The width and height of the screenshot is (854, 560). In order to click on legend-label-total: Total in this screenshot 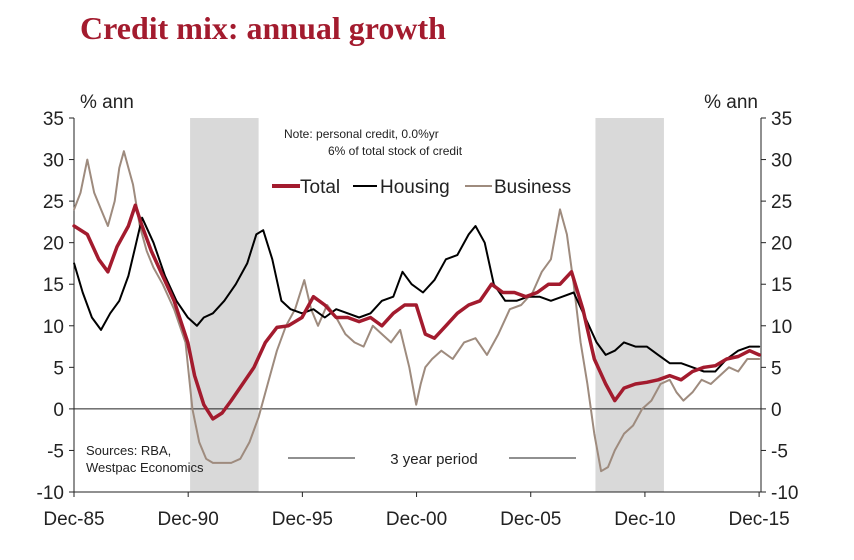, I will do `click(320, 187)`.